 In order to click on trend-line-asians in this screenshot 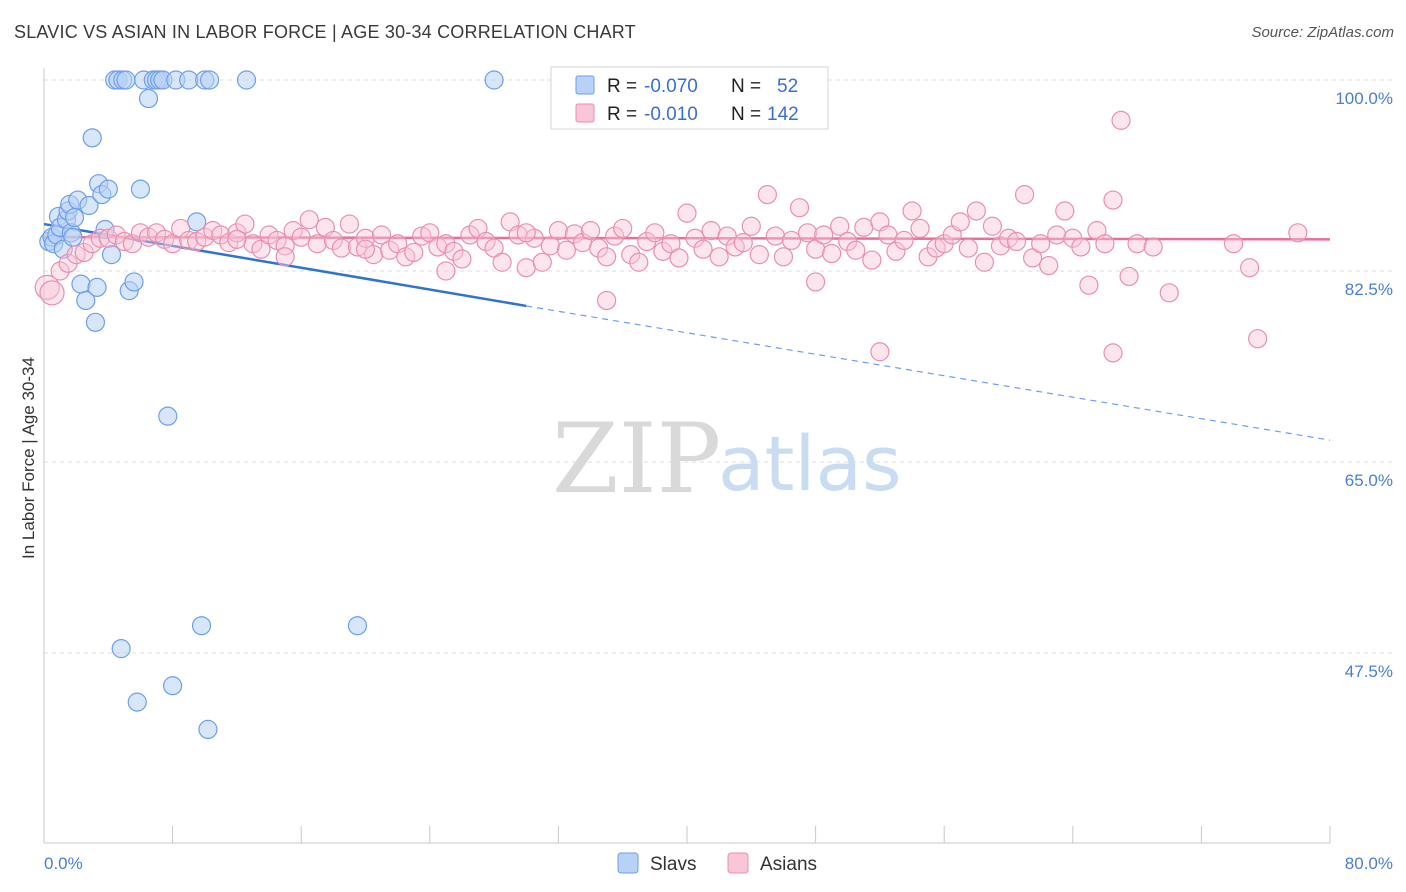, I will do `click(687, 238)`.